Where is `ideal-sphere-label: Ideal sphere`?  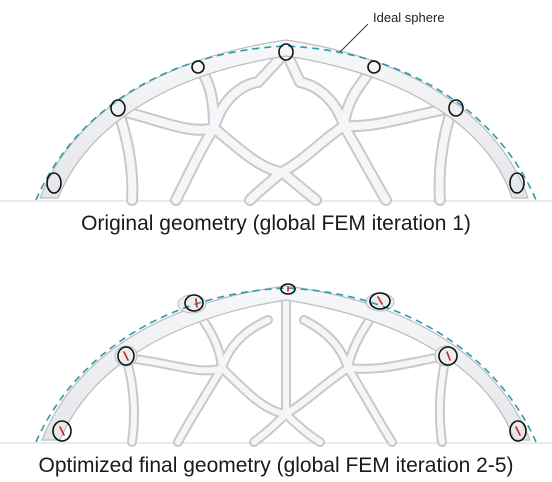 ideal-sphere-label: Ideal sphere is located at coordinates (409, 17).